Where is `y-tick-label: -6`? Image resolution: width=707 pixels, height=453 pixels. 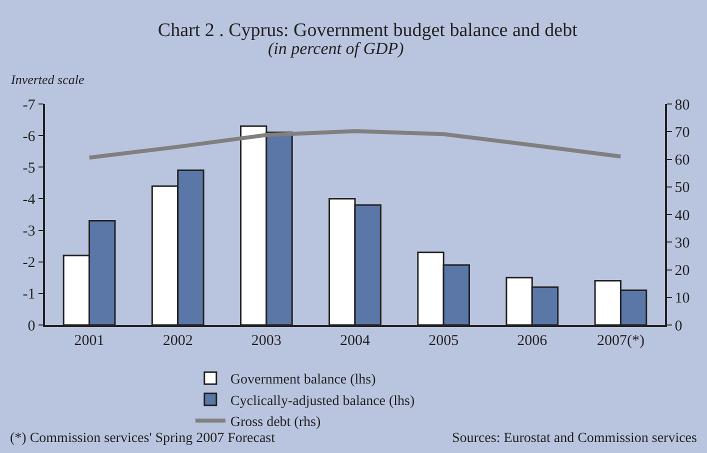
y-tick-label: -6 is located at coordinates (29, 136).